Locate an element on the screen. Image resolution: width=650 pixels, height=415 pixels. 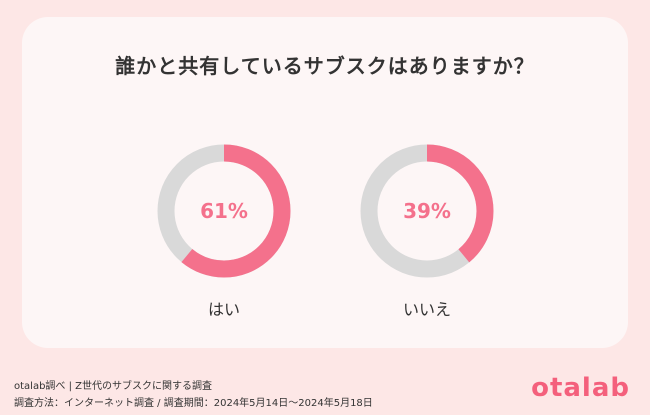
footer-source: otalab調べ | Z世代のサブスクに関する調査 is located at coordinates (113, 386).